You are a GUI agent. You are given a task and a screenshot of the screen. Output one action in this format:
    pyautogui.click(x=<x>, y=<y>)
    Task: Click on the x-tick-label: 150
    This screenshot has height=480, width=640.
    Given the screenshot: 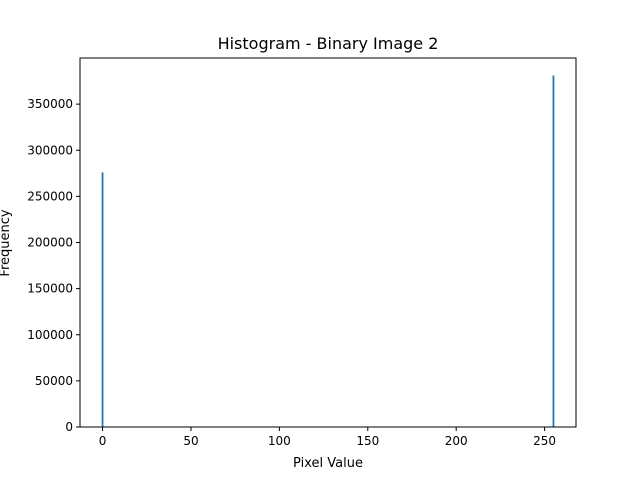 What is the action you would take?
    pyautogui.click(x=367, y=441)
    